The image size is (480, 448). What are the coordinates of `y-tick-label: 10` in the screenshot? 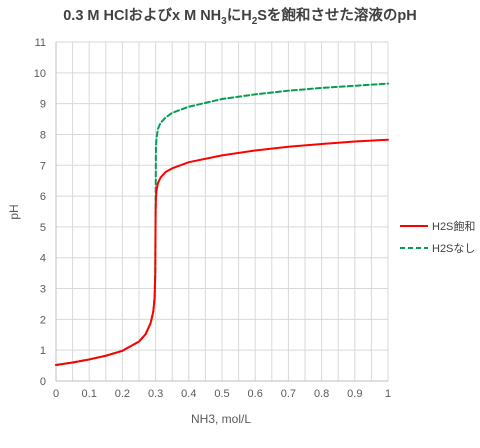 It's located at (40, 74).